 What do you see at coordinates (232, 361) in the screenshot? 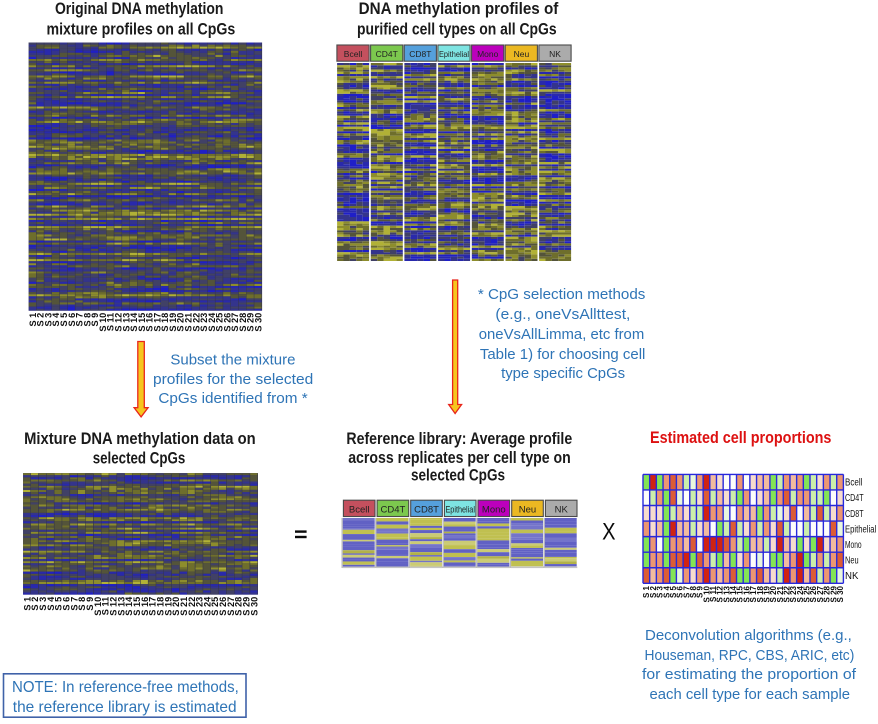
I see `svg-text: Subset the mixture` at bounding box center [232, 361].